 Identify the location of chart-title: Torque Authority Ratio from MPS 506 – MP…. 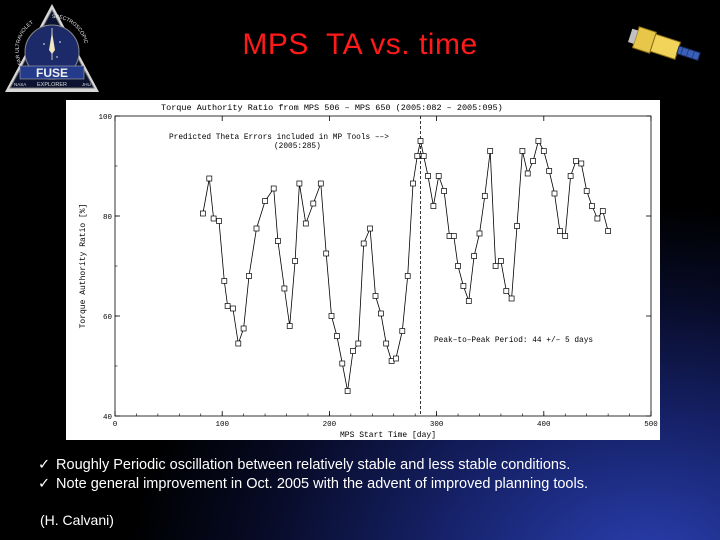
(332, 108).